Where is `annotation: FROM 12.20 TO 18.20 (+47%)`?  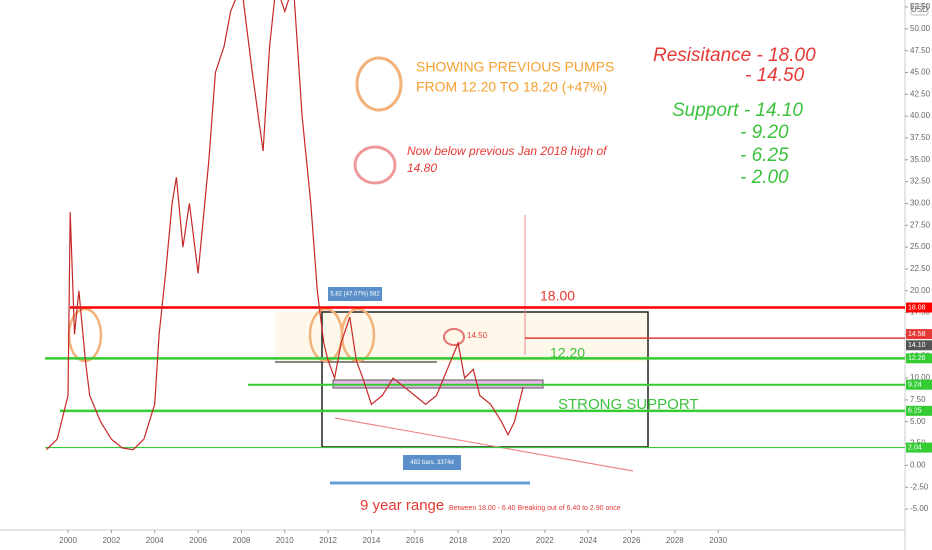
annotation: FROM 12.20 TO 18.20 (+47%) is located at coordinates (511, 87).